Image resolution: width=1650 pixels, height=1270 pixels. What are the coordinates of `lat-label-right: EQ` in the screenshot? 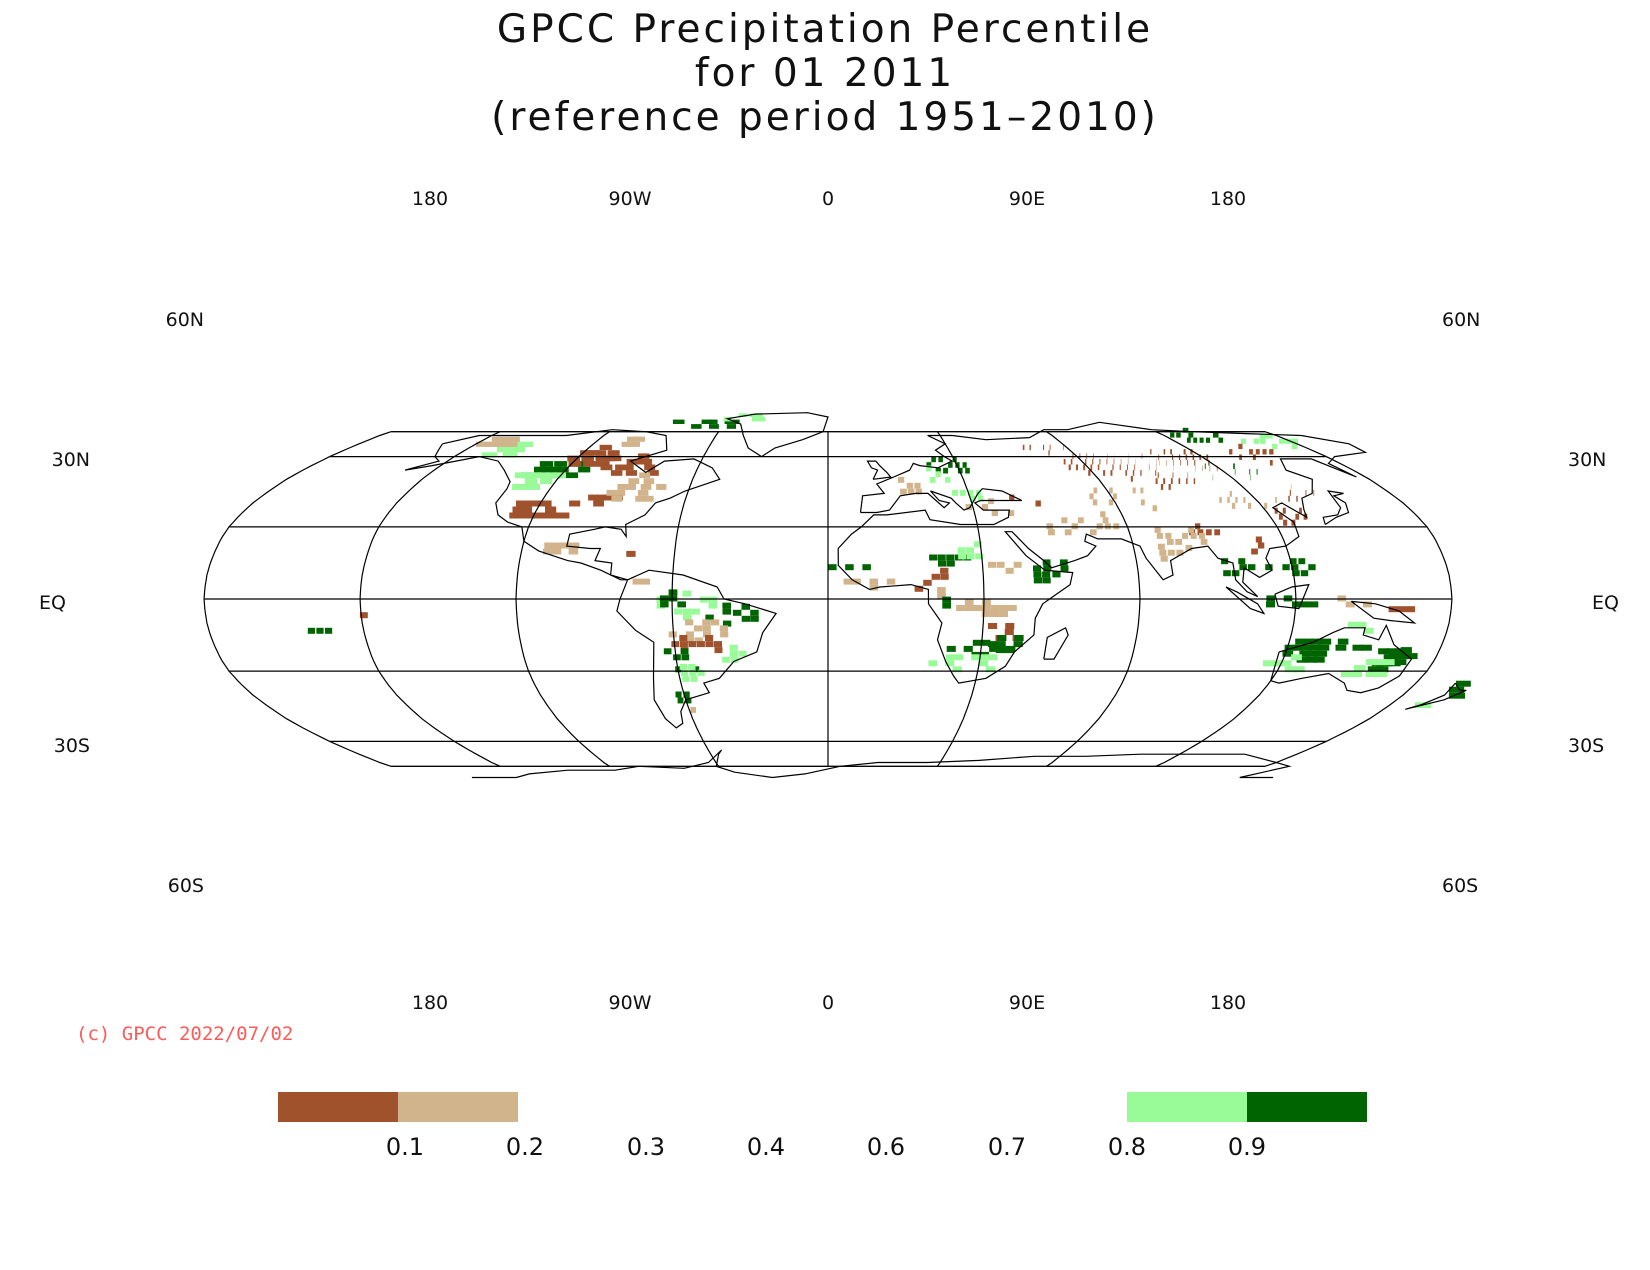 It's located at (1605, 603).